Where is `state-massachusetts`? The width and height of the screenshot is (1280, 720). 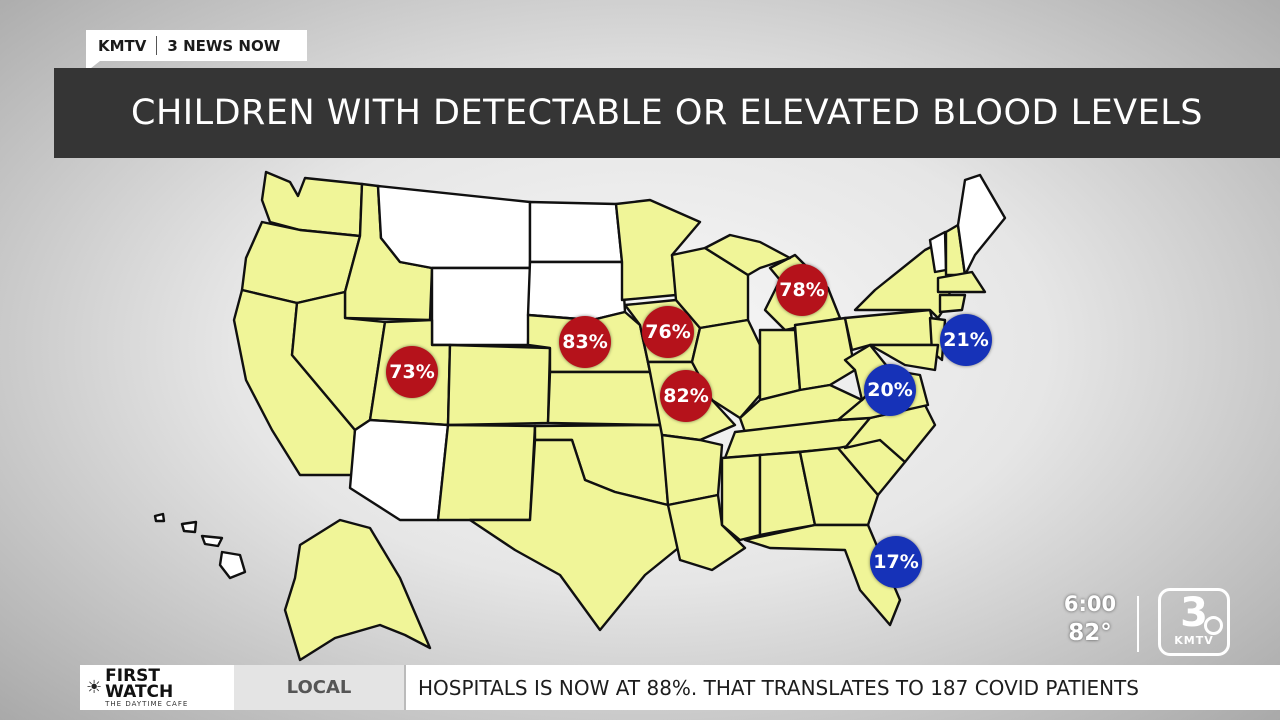 state-massachusetts is located at coordinates (961, 282).